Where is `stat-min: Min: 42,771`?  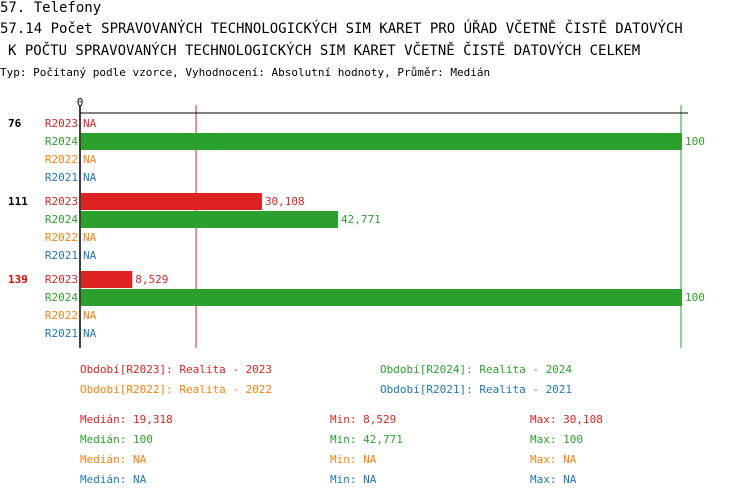
stat-min: Min: 42,771 is located at coordinates (366, 439).